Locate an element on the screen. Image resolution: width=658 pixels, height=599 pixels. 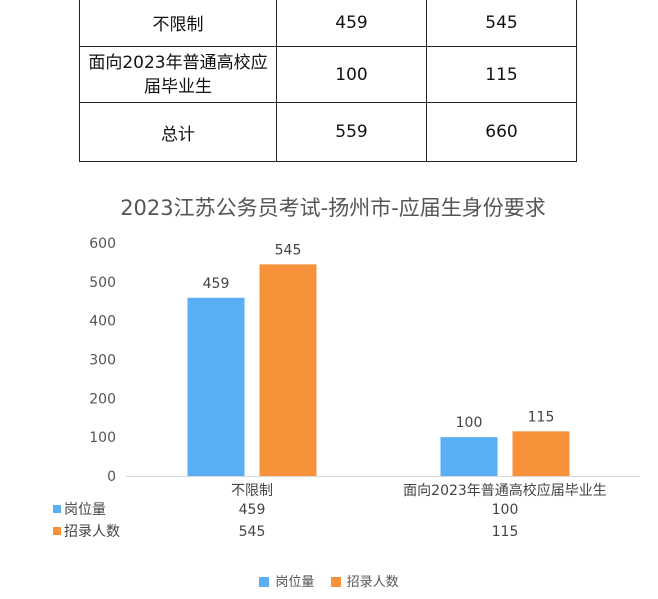
legend-label: 招录人数 is located at coordinates (372, 582).